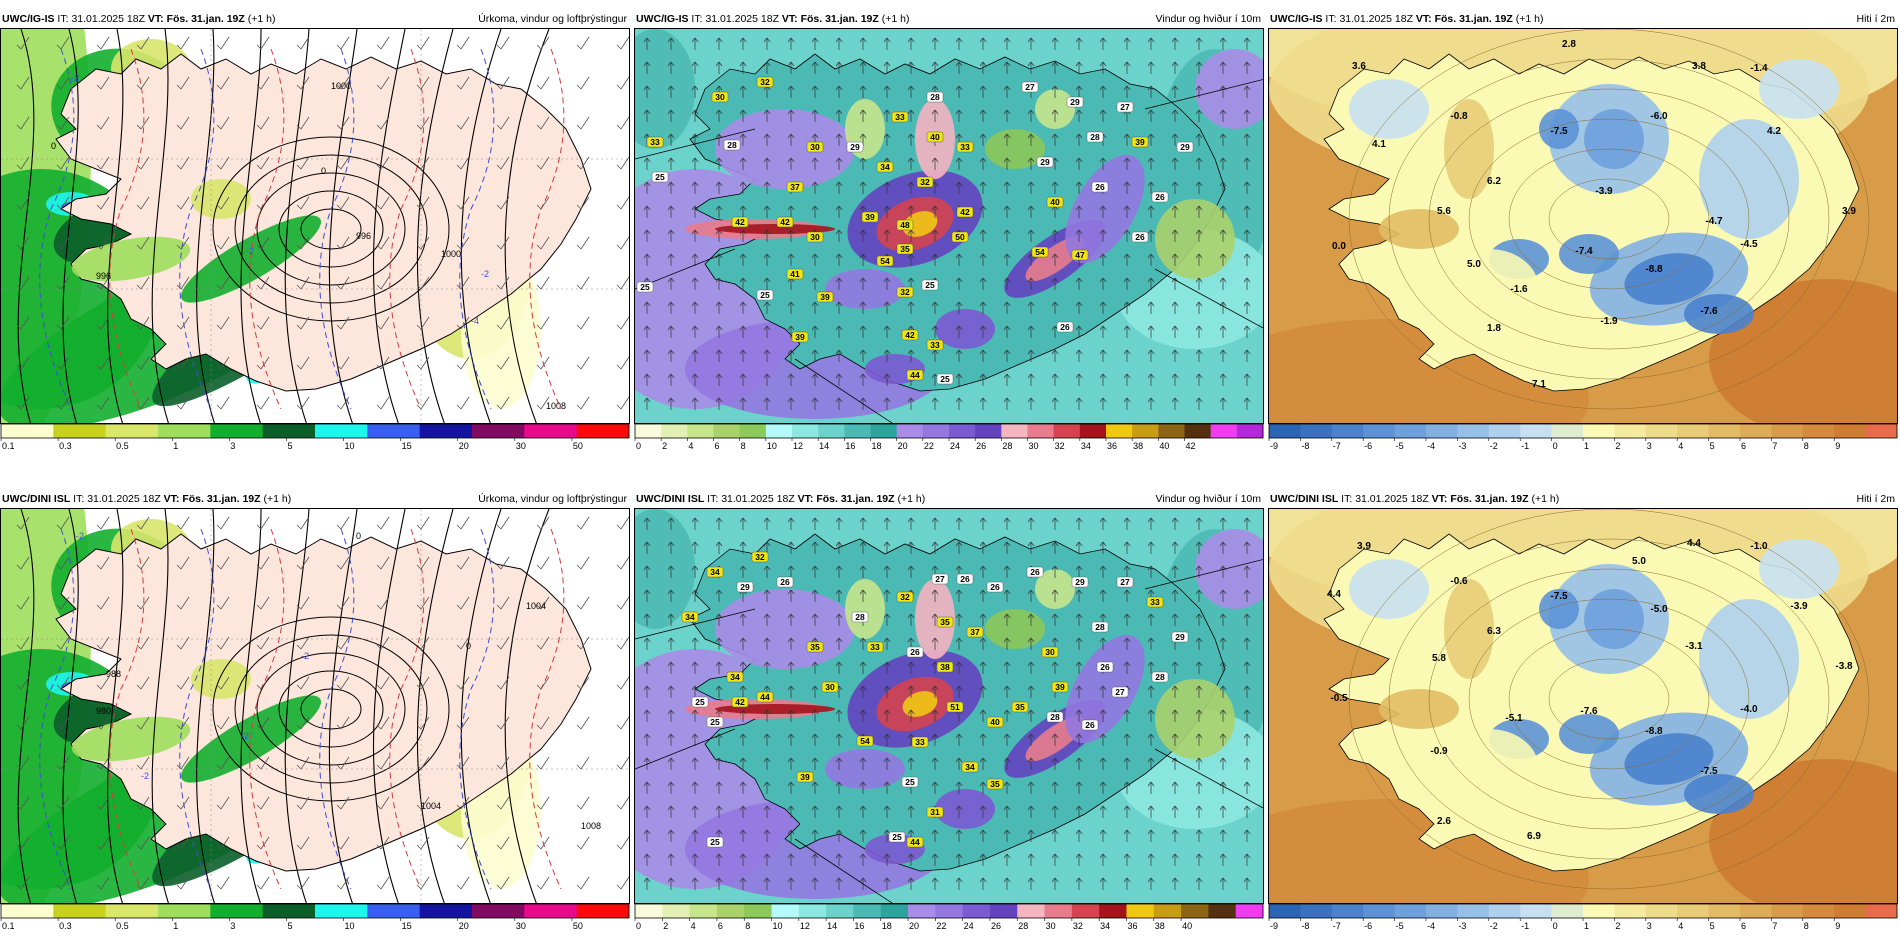 This screenshot has height=950, width=1900. What do you see at coordinates (1712, 446) in the screenshot?
I see `colorbar-tick-label: 5` at bounding box center [1712, 446].